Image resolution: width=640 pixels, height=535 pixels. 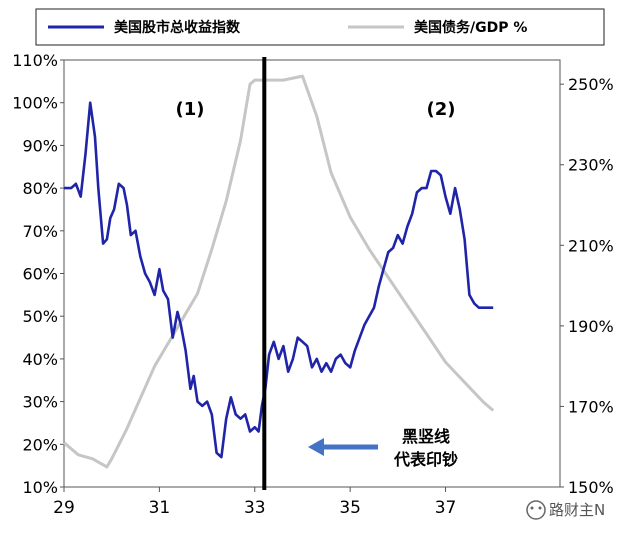 What do you see at coordinates (316, 447) in the screenshot?
I see `annotation-arrow-head` at bounding box center [316, 447].